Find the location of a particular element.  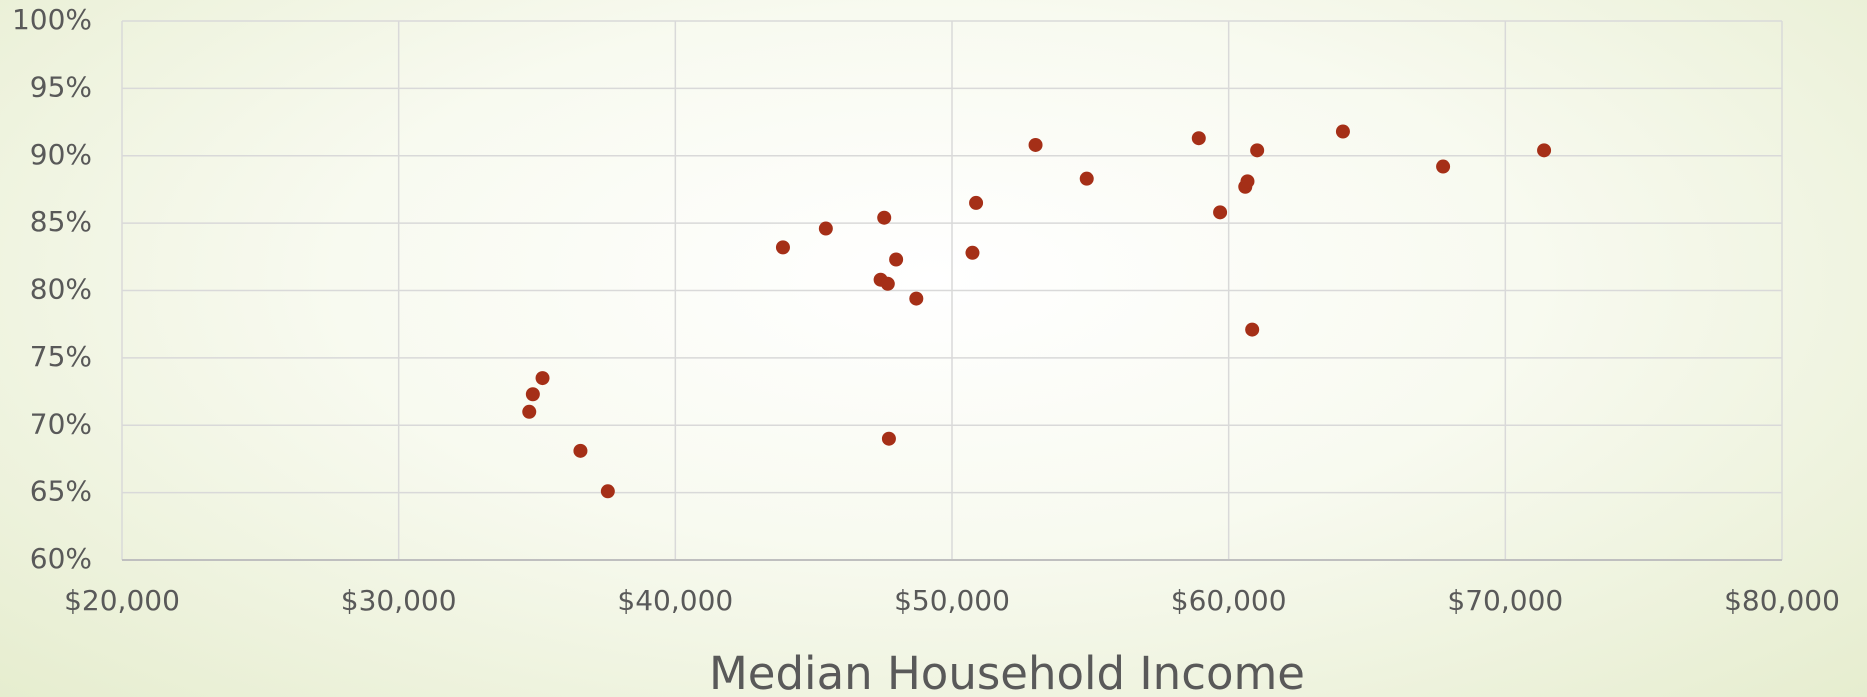

y-tick-label: 60% is located at coordinates (61, 558).